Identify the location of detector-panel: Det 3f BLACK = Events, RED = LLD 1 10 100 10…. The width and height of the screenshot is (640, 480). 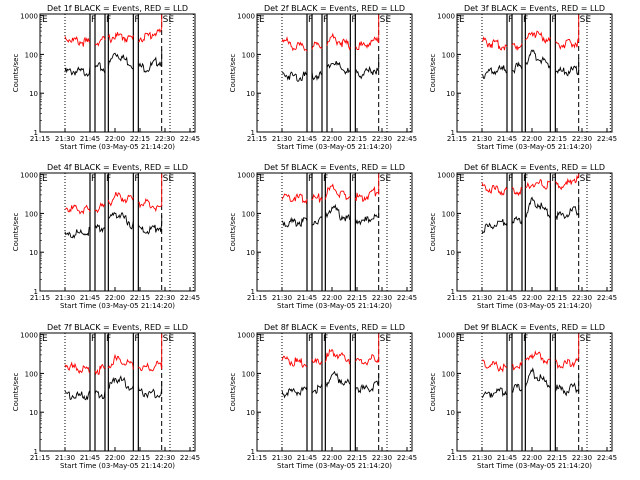
(523, 77).